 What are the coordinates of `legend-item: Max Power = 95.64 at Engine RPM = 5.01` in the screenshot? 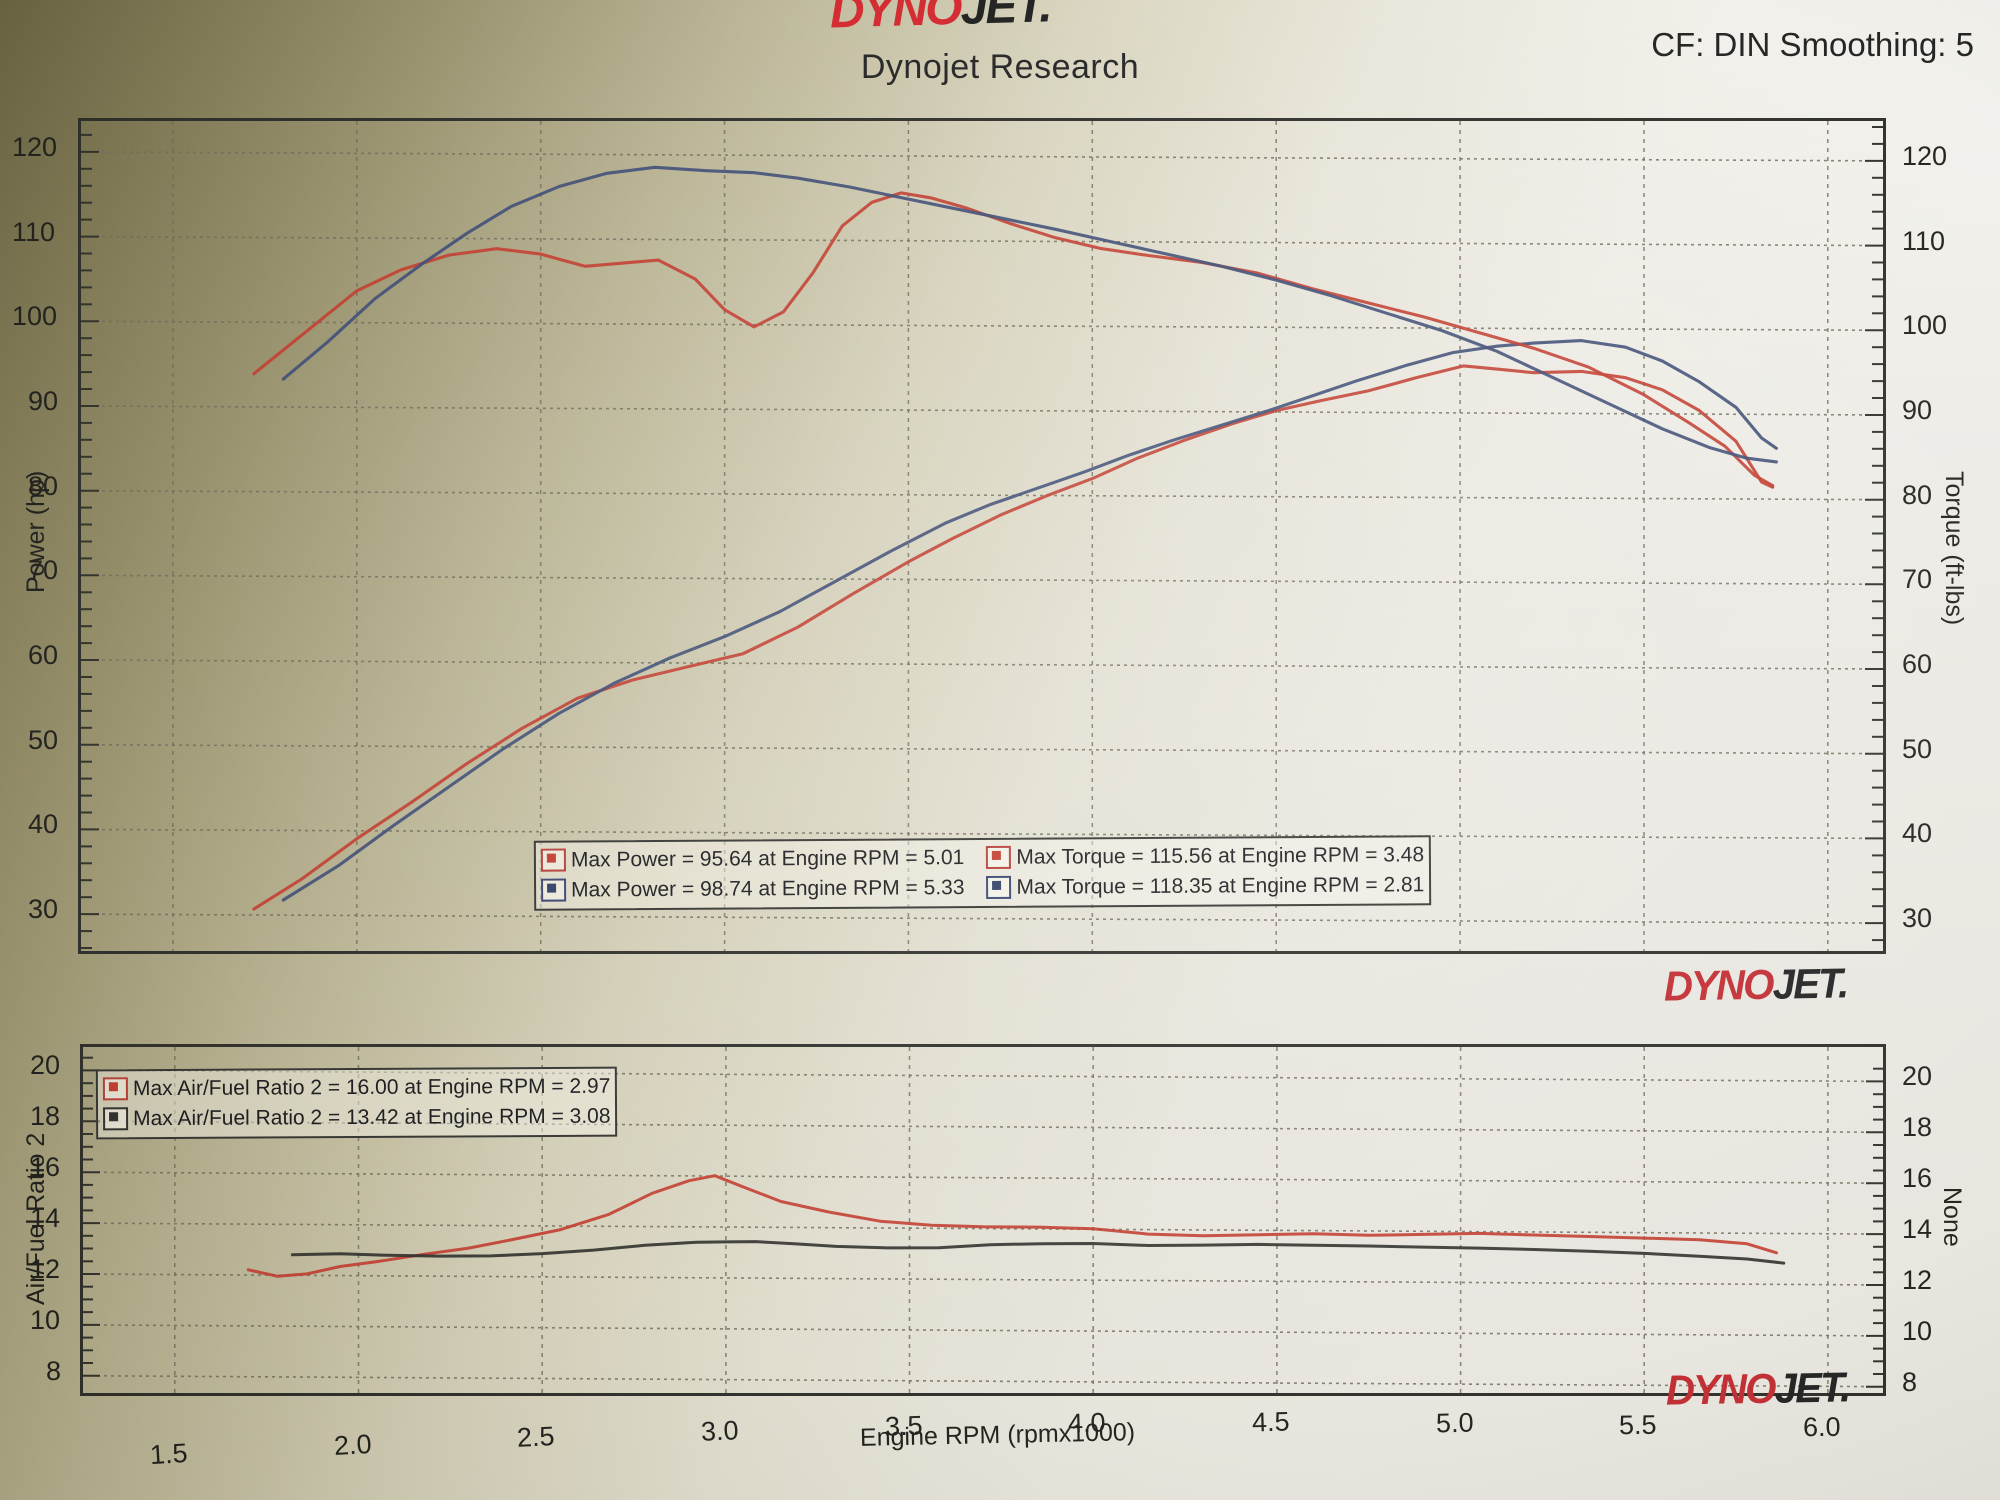 It's located at (752, 859).